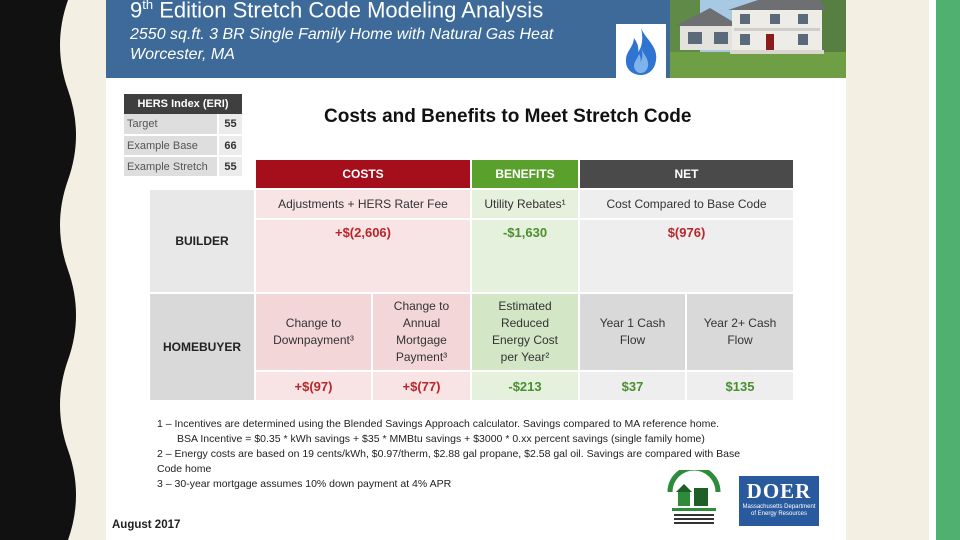 The height and width of the screenshot is (540, 960). Describe the element at coordinates (229, 146) in the screenshot. I see `hers-row-value: 66` at that location.